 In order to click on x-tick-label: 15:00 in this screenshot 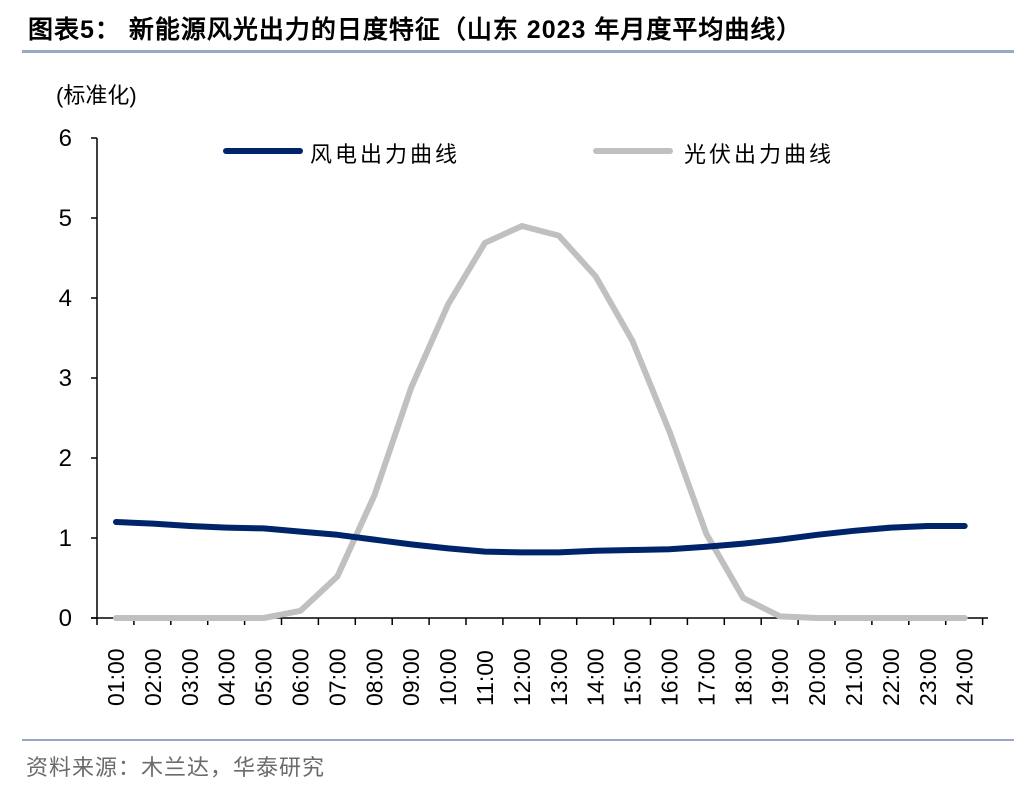, I will do `click(633, 677)`.